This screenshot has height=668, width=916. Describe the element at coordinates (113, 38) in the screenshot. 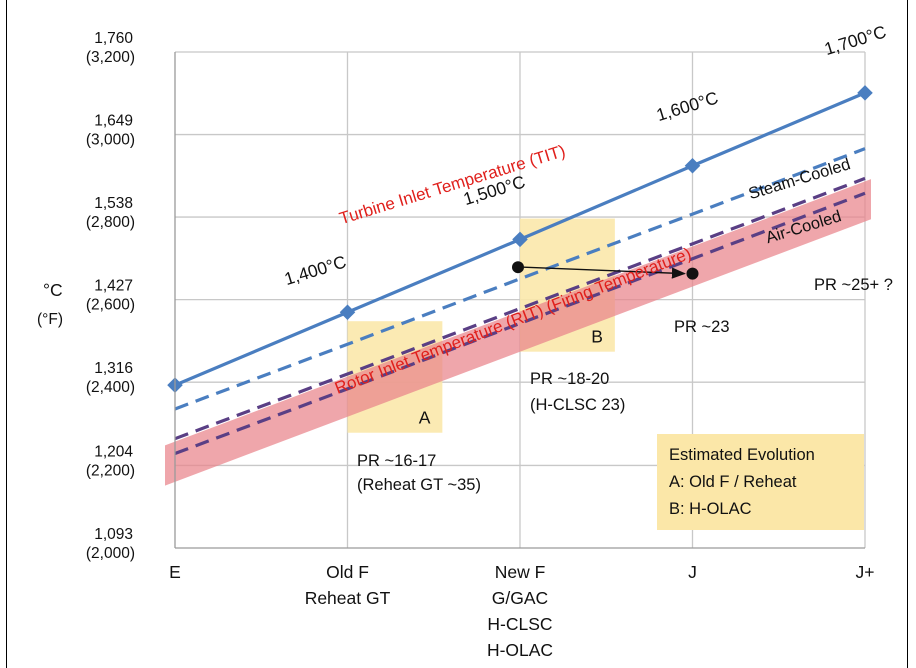

I see `y-tick-label-c: 1,760` at that location.